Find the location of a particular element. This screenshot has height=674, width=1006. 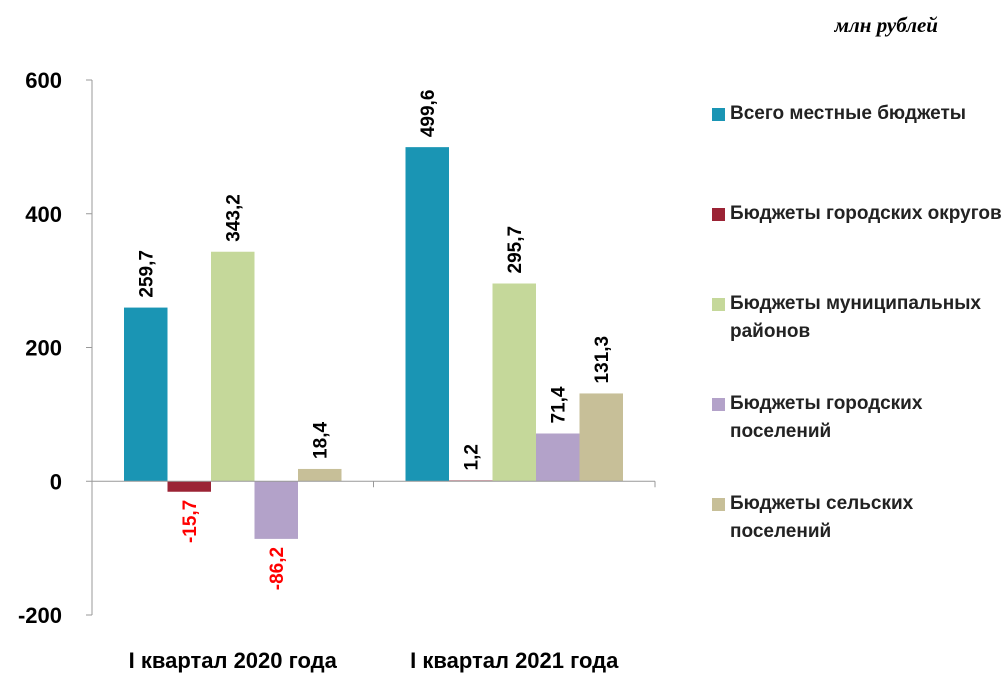

legend-item: Бюджеты городских округов is located at coordinates (857, 214).